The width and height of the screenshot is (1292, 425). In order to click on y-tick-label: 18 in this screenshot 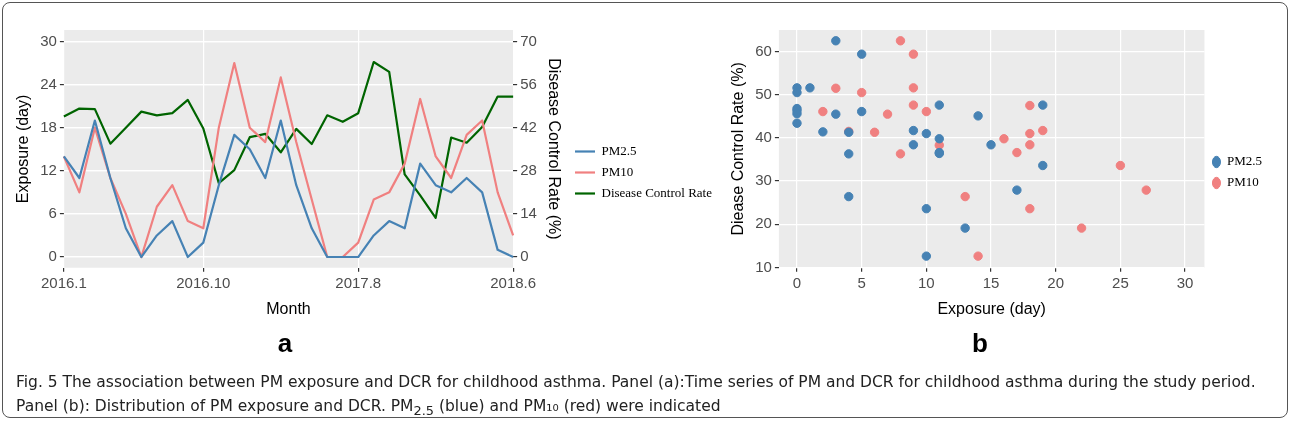, I will do `click(48, 126)`.